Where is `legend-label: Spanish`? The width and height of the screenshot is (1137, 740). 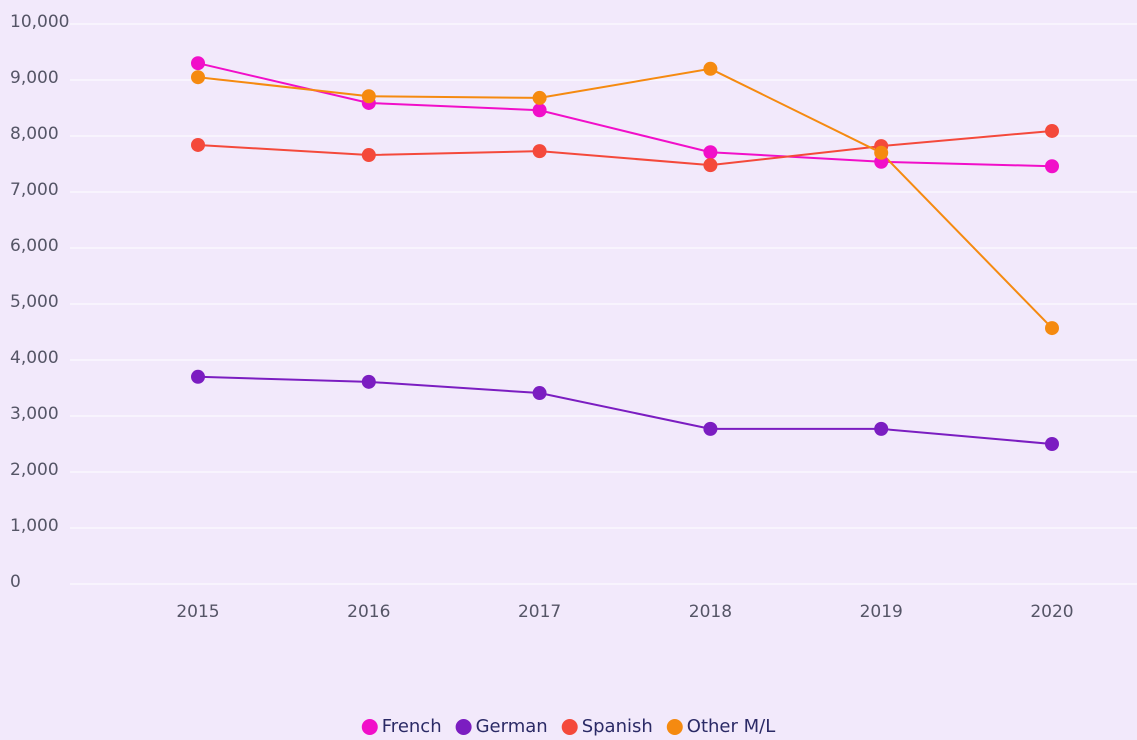
legend-label: Spanish is located at coordinates (617, 726).